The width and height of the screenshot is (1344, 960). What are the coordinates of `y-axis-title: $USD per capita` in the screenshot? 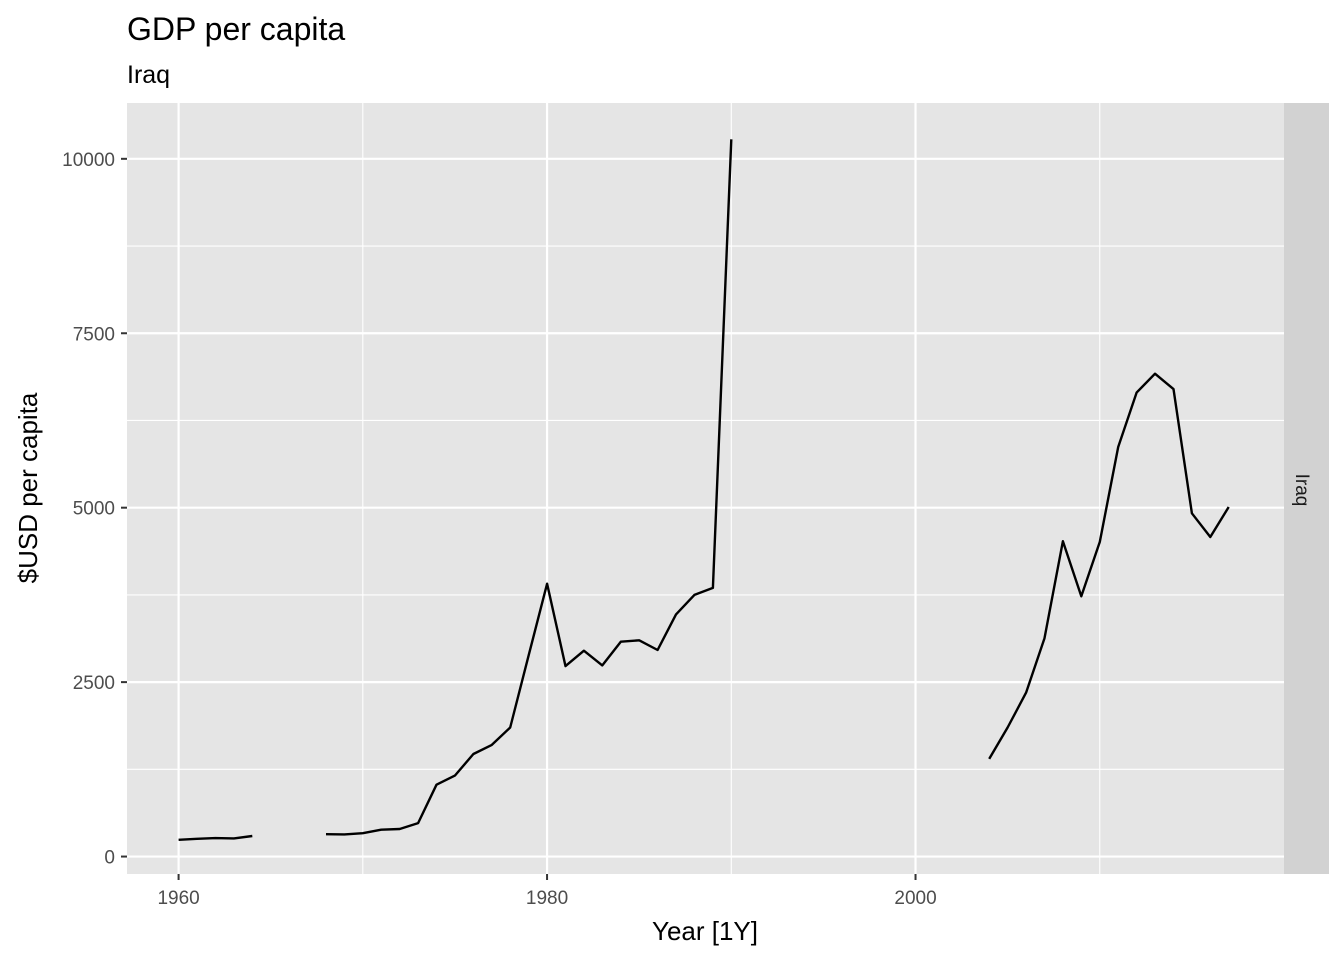 It's located at (28, 487).